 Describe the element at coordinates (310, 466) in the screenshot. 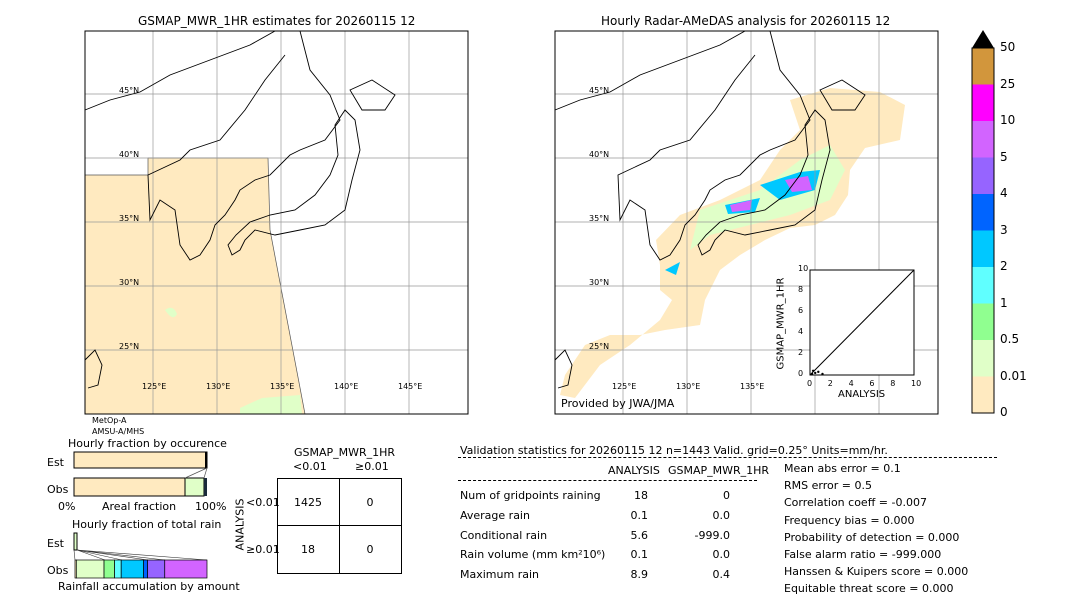

I see `table-col-lt: <0.01` at that location.